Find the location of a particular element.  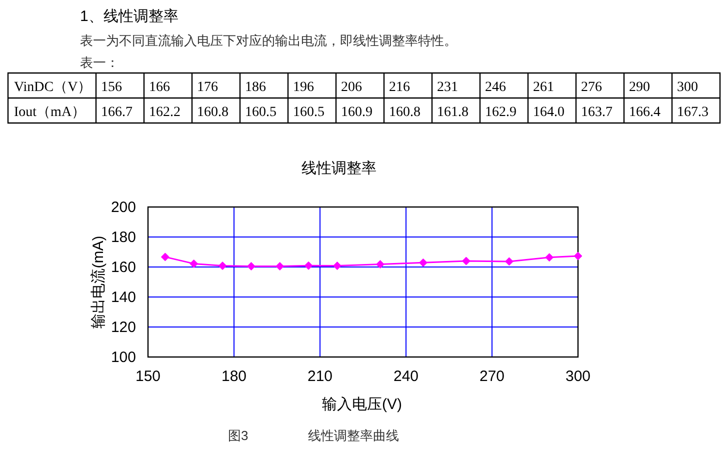

y-tick: 160 is located at coordinates (123, 267).